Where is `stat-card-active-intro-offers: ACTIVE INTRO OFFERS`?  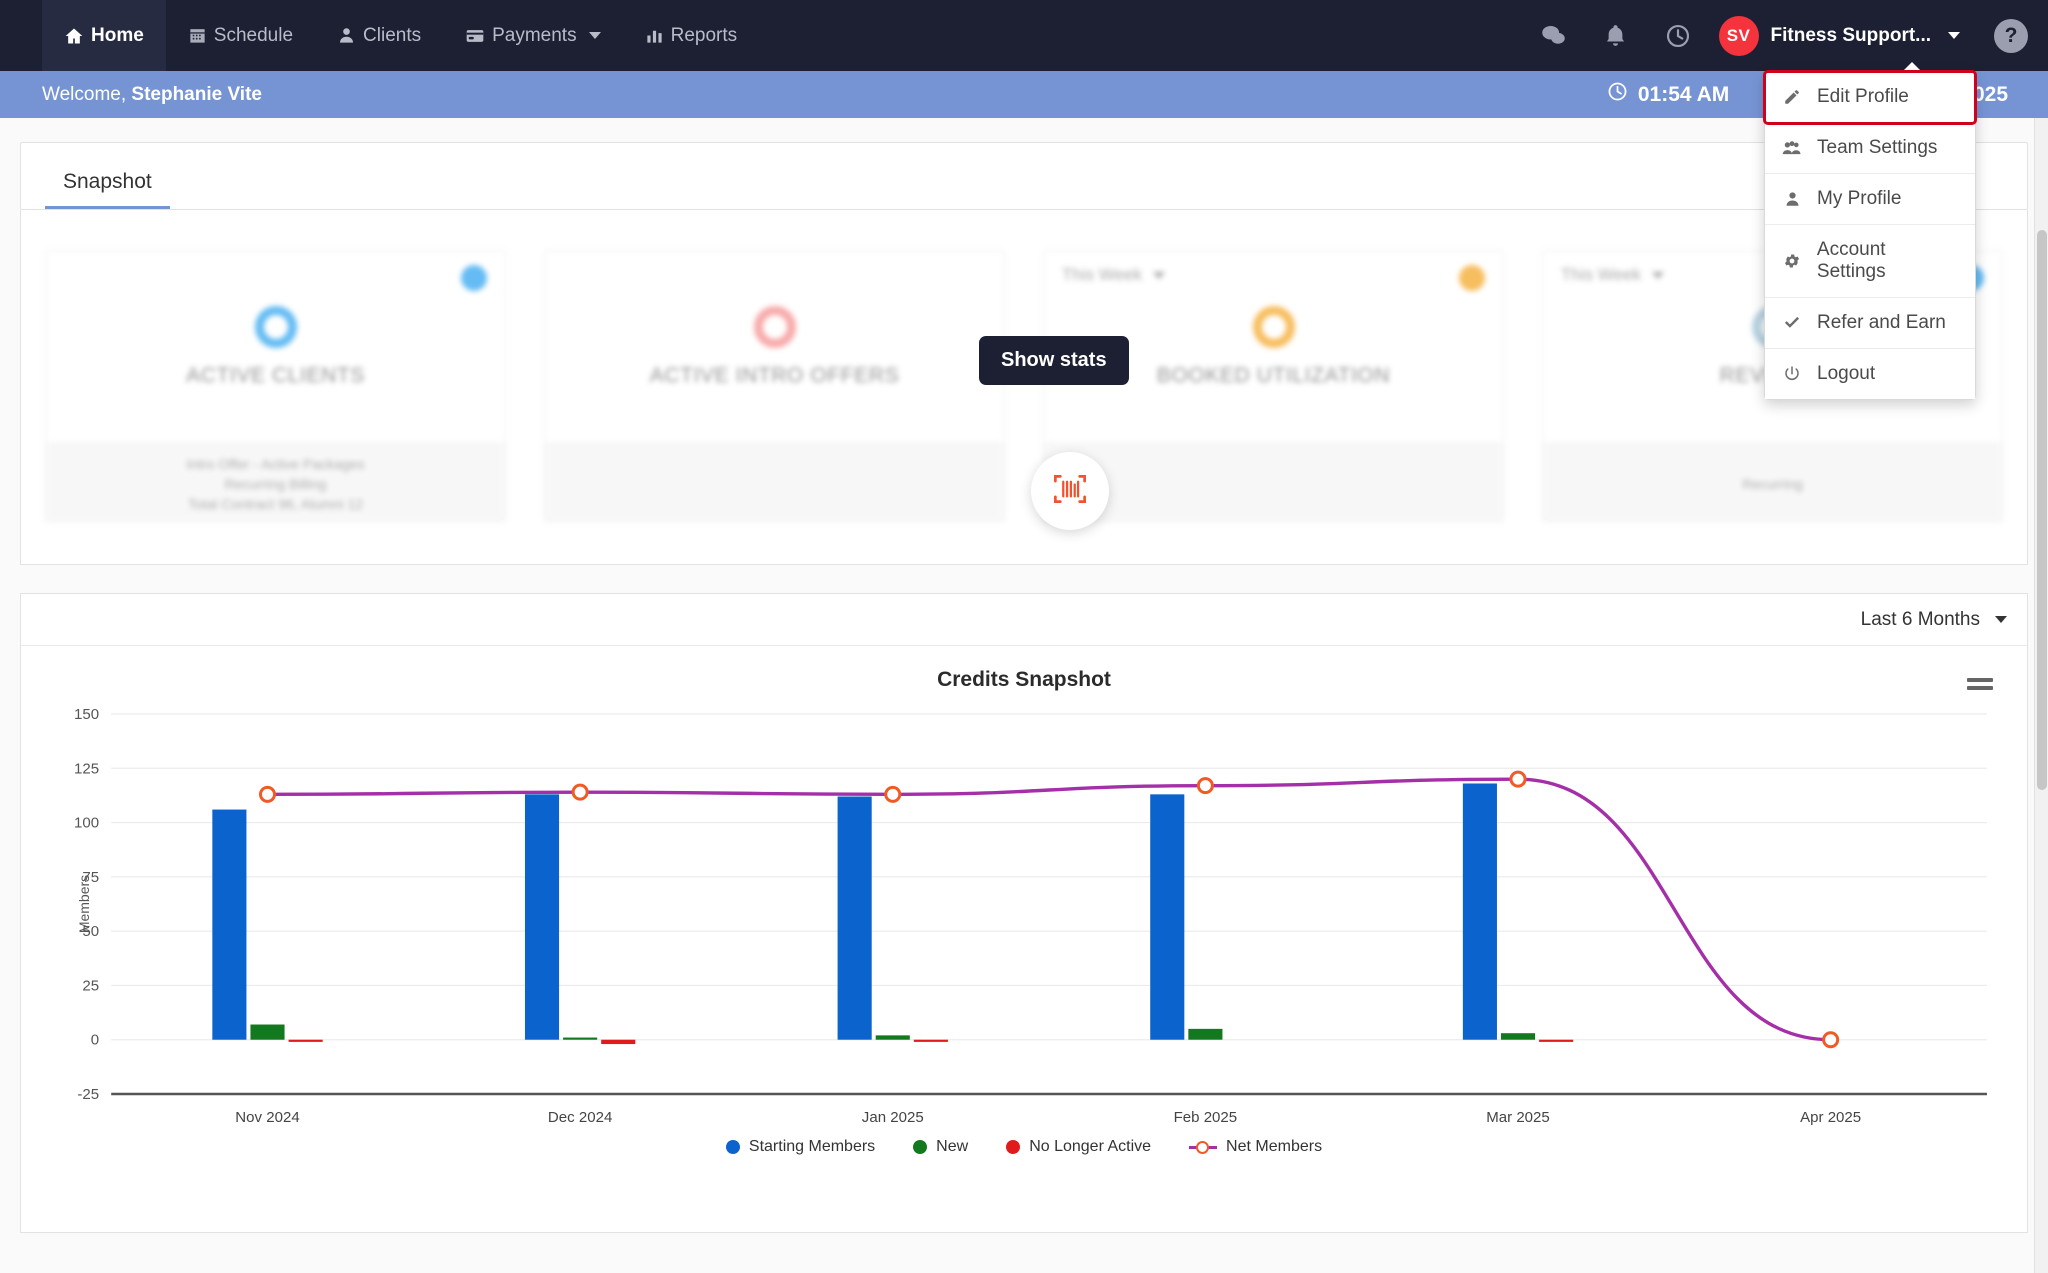
stat-card-active-intro-offers: ACTIVE INTRO OFFERS is located at coordinates (774, 386).